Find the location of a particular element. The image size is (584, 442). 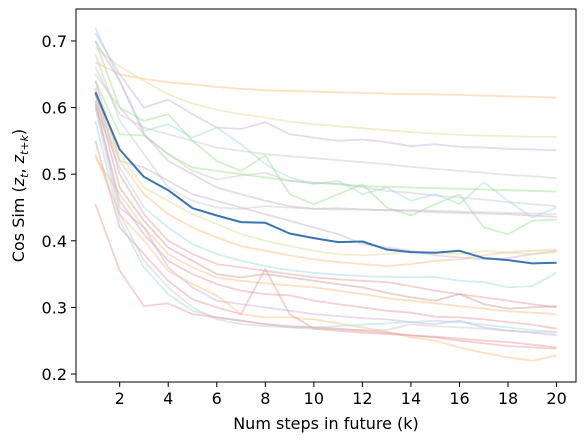

y-axis-ticks: 0.2 0.3 0.4 0.5 0.6 0.7 is located at coordinates (59, 208).